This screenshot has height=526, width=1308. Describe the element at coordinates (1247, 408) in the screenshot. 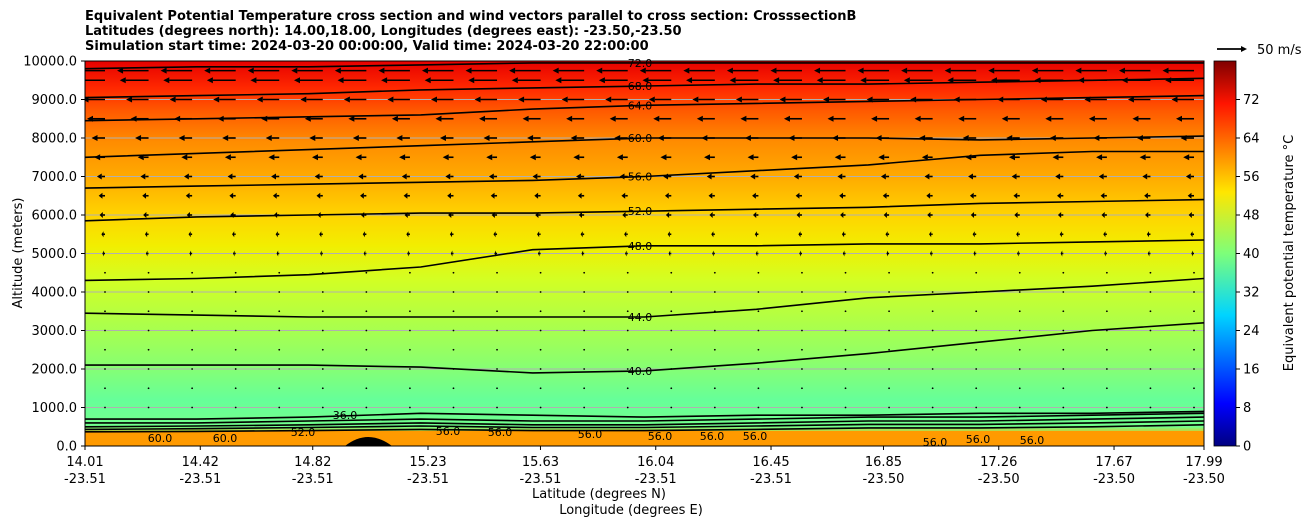

I see `colorbar-tick-label: 8` at that location.